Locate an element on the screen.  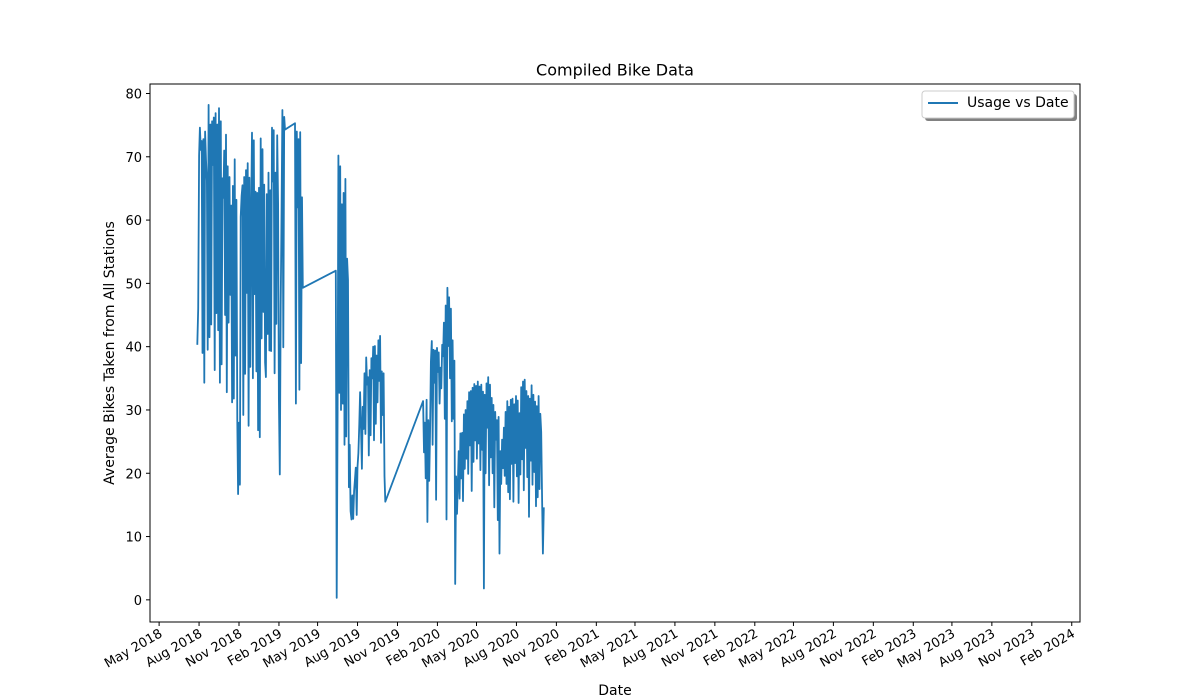
y-tick-label: 10 is located at coordinates (133, 538).